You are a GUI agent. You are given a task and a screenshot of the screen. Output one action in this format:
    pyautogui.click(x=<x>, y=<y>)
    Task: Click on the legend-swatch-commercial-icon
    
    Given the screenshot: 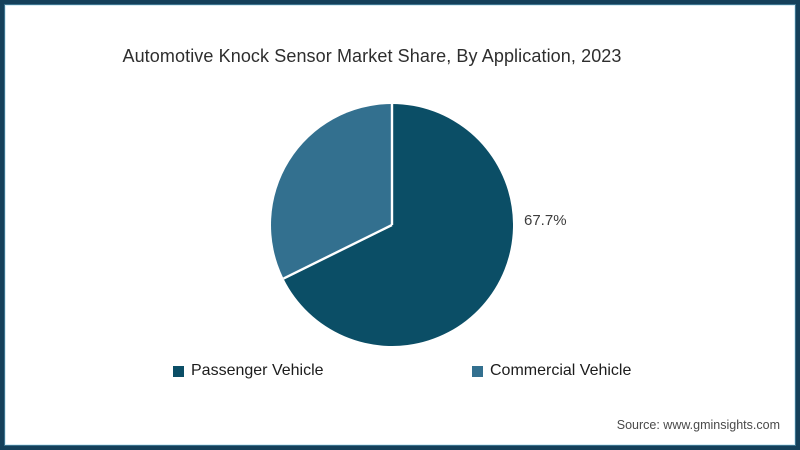 What is the action you would take?
    pyautogui.click(x=477, y=371)
    